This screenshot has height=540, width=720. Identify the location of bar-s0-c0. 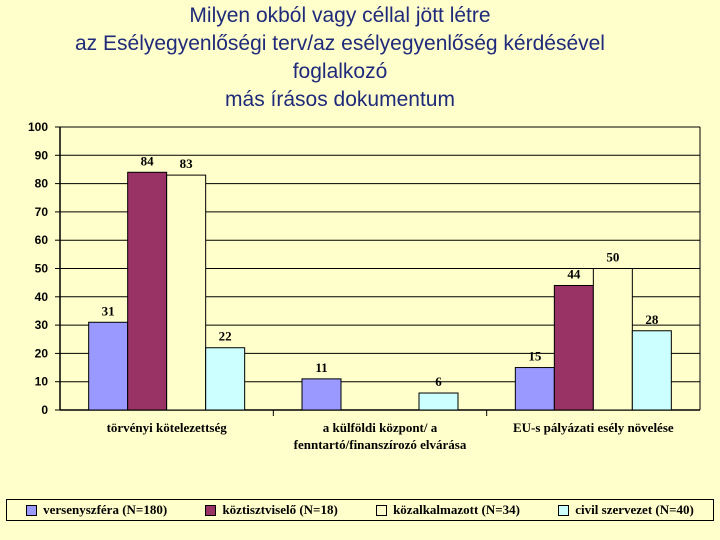
(108, 366).